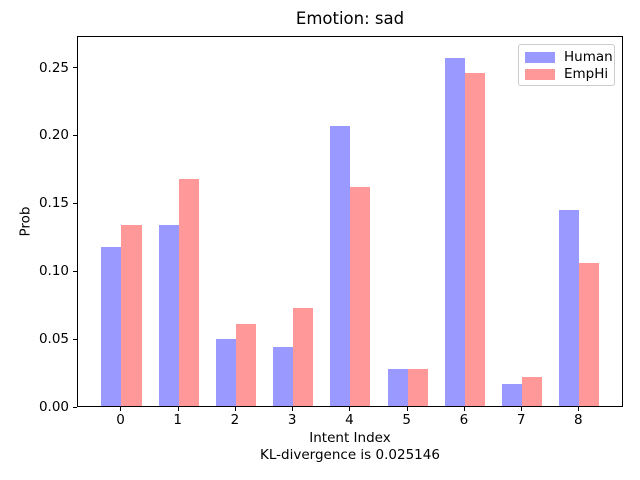  What do you see at coordinates (53, 67) in the screenshot?
I see `y-tick-label: 0.25` at bounding box center [53, 67].